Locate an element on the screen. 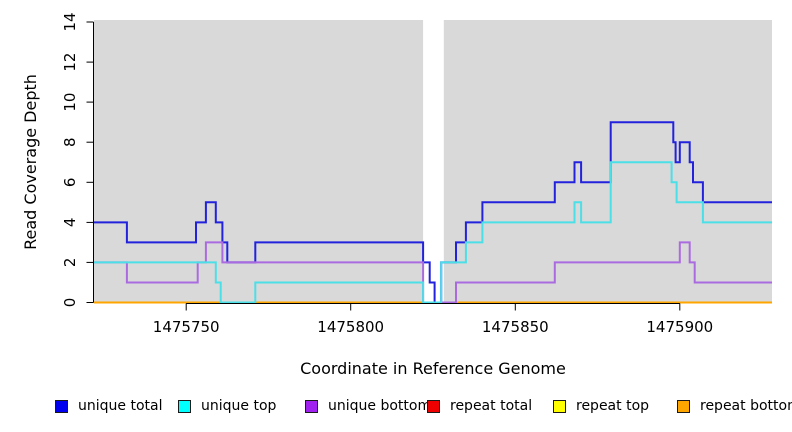 Image resolution: width=792 pixels, height=432 pixels. legend-item-unique-bottom: unique bottom is located at coordinates (368, 406).